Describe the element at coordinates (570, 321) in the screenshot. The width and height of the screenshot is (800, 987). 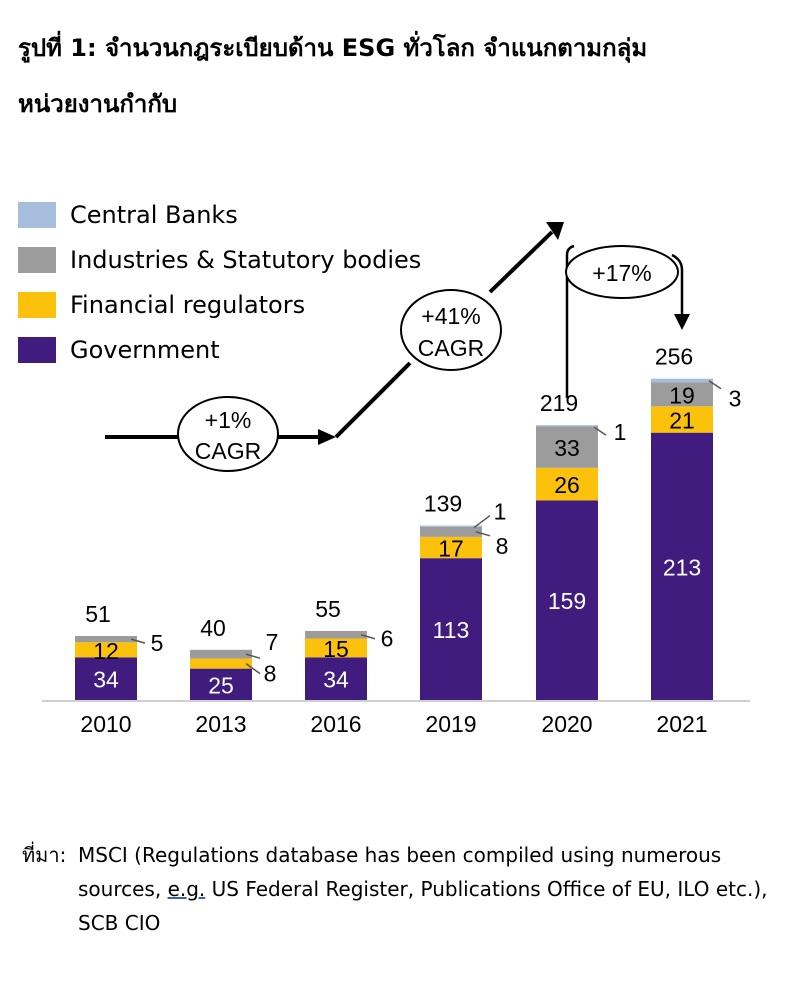
I see `growth-arrow-connector` at that location.